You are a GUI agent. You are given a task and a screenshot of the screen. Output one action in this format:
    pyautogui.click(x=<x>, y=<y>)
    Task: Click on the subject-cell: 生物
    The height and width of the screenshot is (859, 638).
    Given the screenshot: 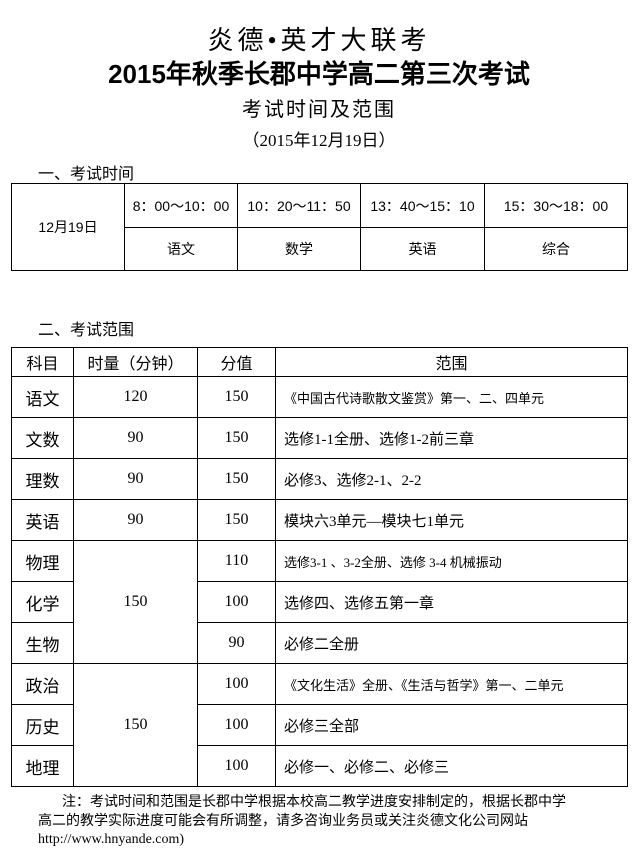 What is the action you would take?
    pyautogui.click(x=42, y=643)
    